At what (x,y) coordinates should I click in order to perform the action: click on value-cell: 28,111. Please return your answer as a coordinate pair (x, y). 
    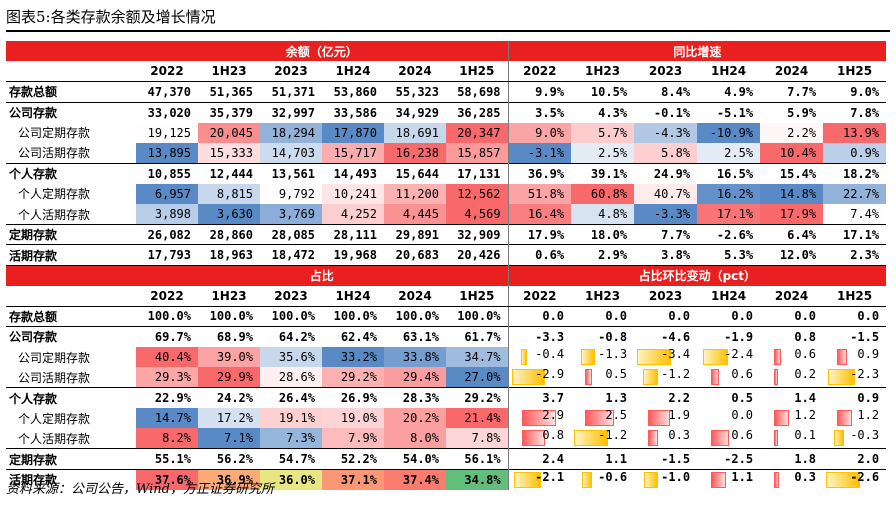
    Looking at the image, I should click on (353, 234).